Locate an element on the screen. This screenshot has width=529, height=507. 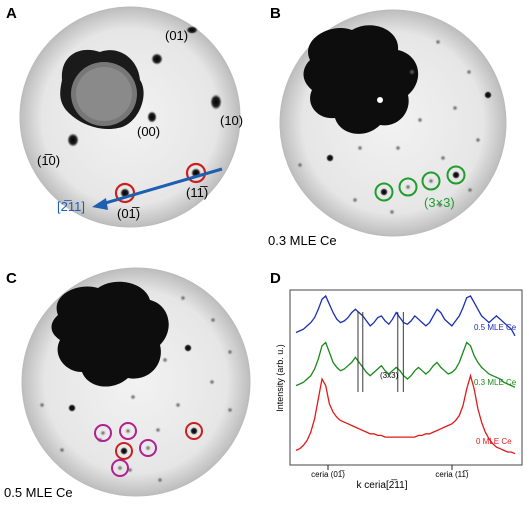
caption-b: 0.3 MLE Ce is located at coordinates (302, 240).